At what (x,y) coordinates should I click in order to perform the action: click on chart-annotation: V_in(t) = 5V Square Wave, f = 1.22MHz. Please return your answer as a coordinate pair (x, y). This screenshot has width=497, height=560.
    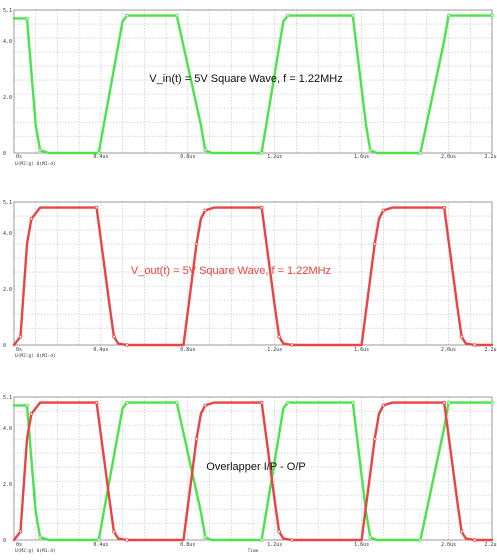
    Looking at the image, I should click on (245, 79).